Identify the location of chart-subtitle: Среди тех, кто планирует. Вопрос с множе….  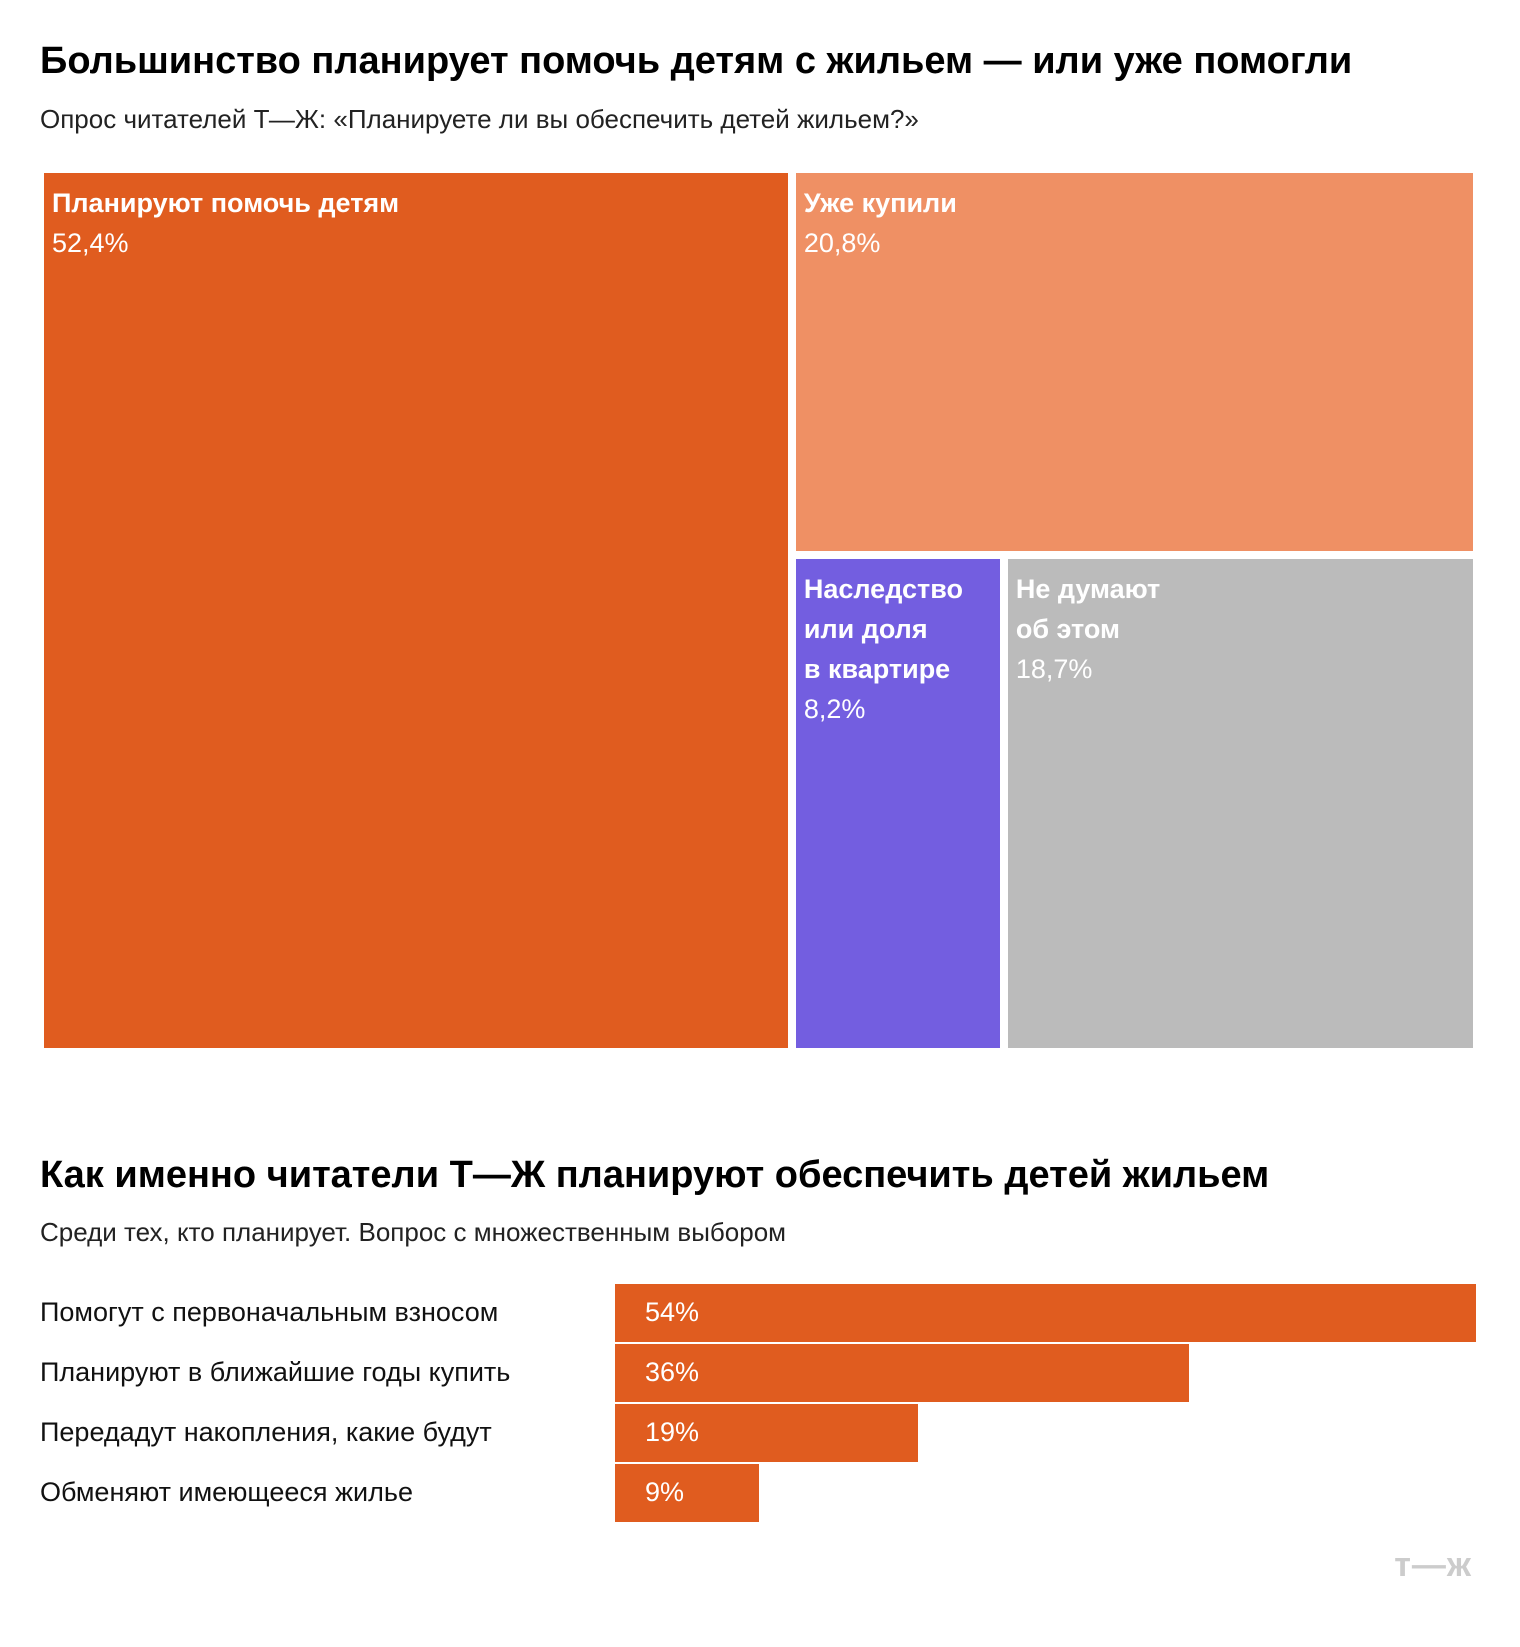
(413, 1232).